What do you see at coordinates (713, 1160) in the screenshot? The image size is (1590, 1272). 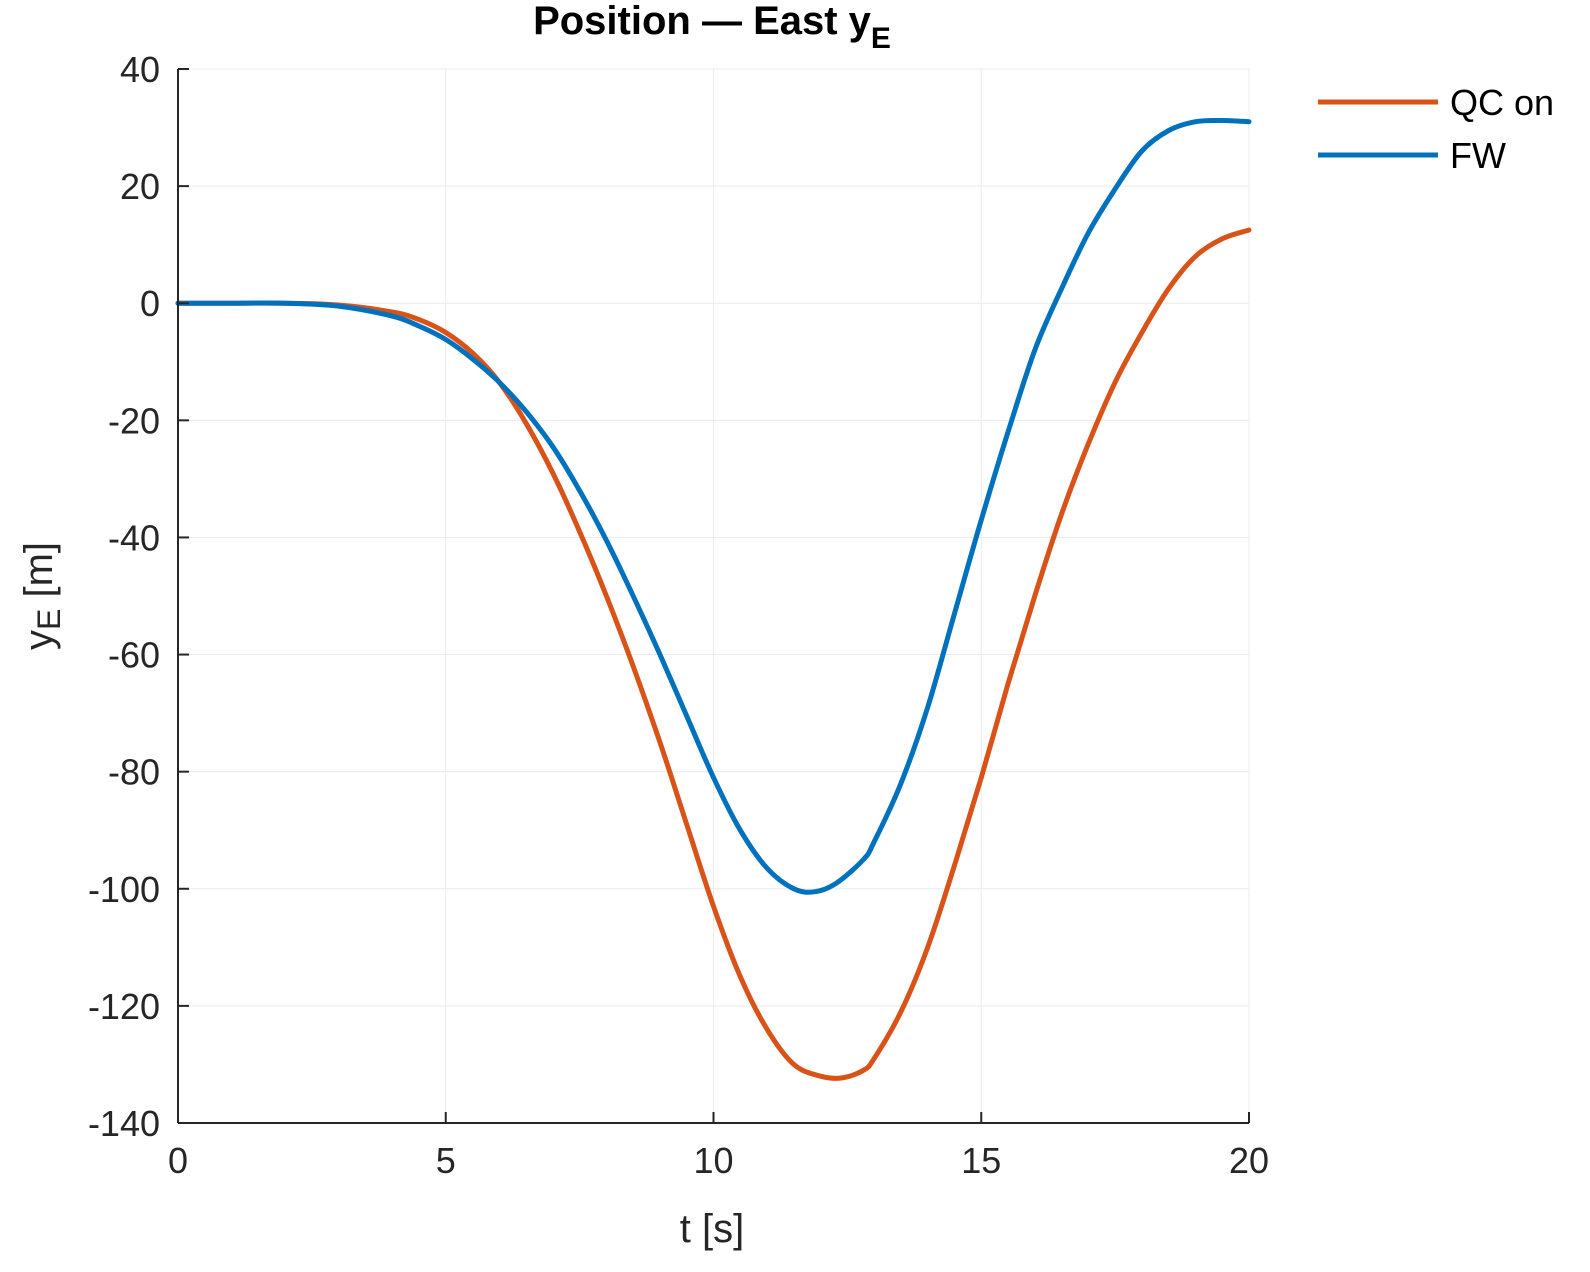 I see `x-tick-label: 10` at bounding box center [713, 1160].